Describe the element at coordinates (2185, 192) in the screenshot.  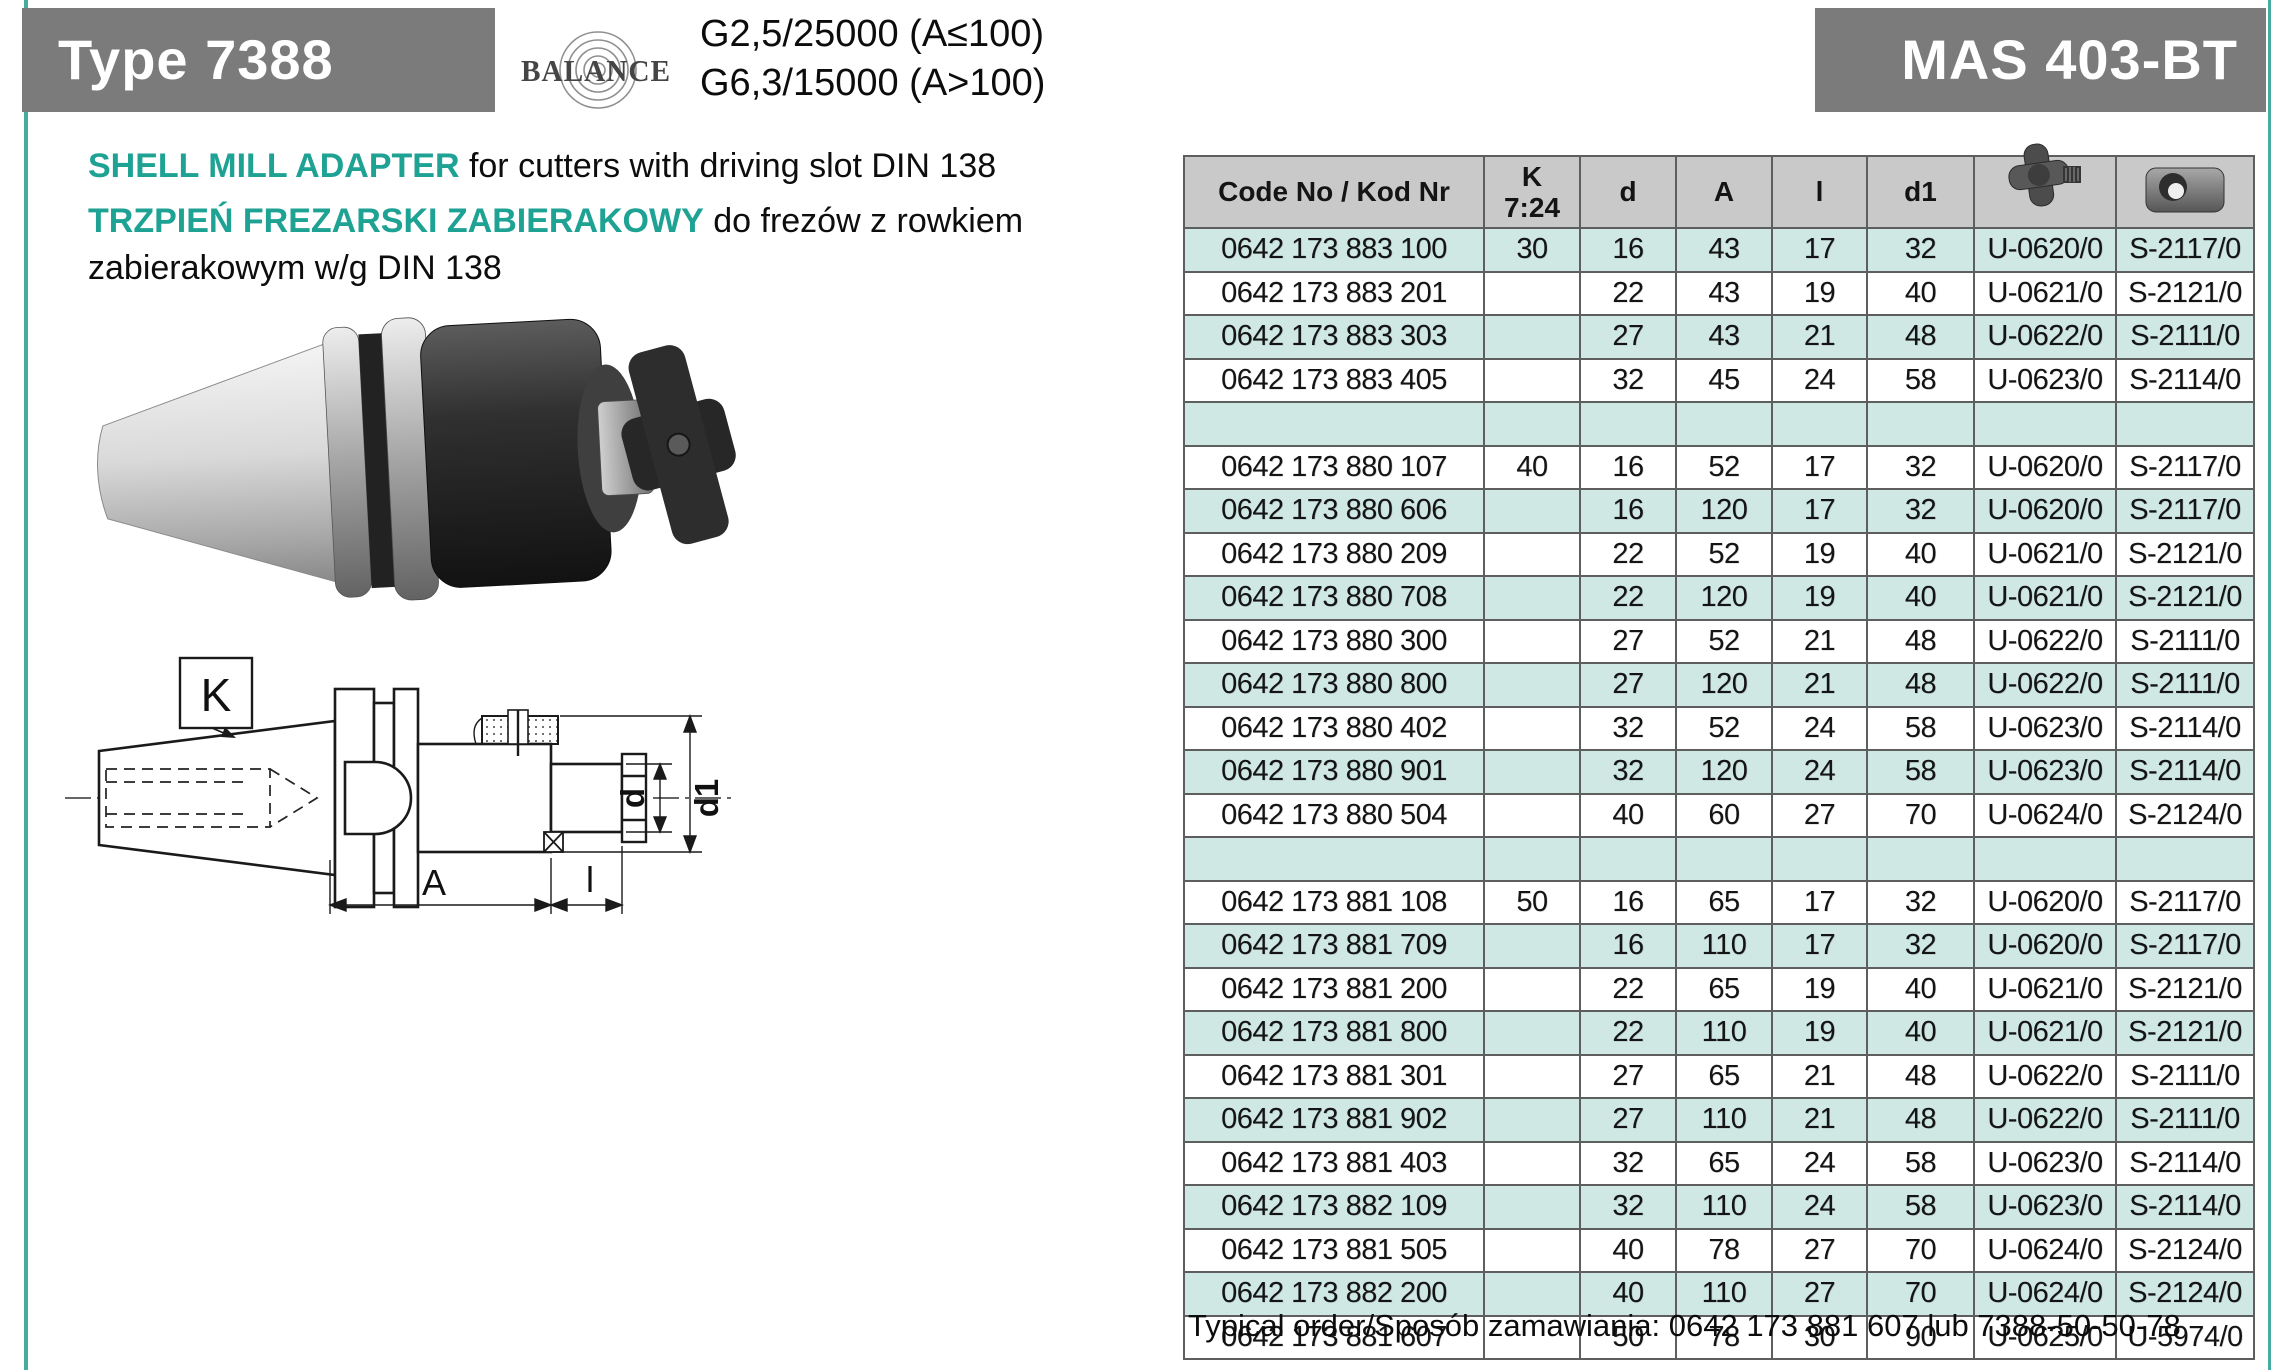
I see `drive-key-icon` at that location.